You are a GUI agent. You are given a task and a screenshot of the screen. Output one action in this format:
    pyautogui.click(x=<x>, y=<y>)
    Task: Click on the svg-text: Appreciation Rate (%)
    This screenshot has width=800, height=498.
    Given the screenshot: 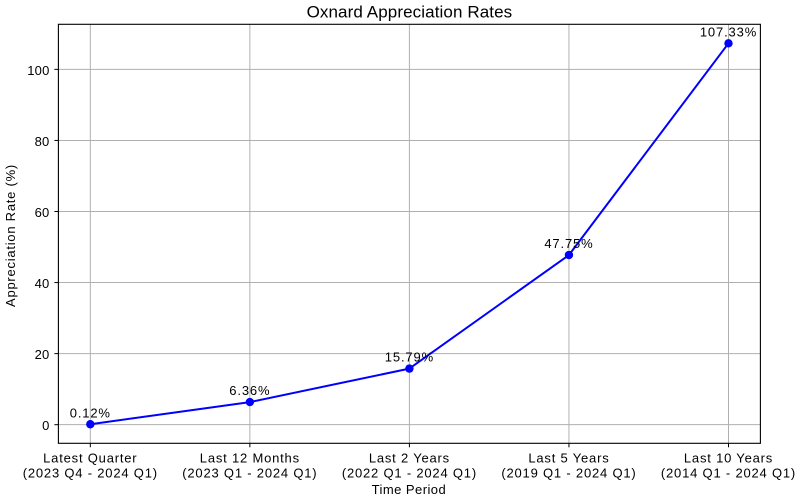 What is the action you would take?
    pyautogui.click(x=10, y=235)
    